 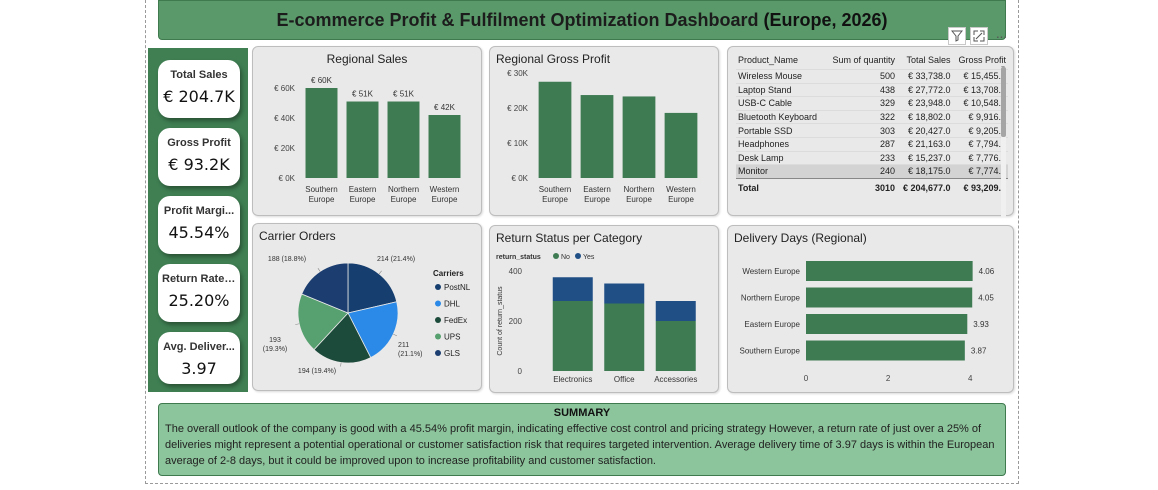 What do you see at coordinates (980, 76) in the screenshot?
I see `table-cell: € 15,455.0` at bounding box center [980, 76].